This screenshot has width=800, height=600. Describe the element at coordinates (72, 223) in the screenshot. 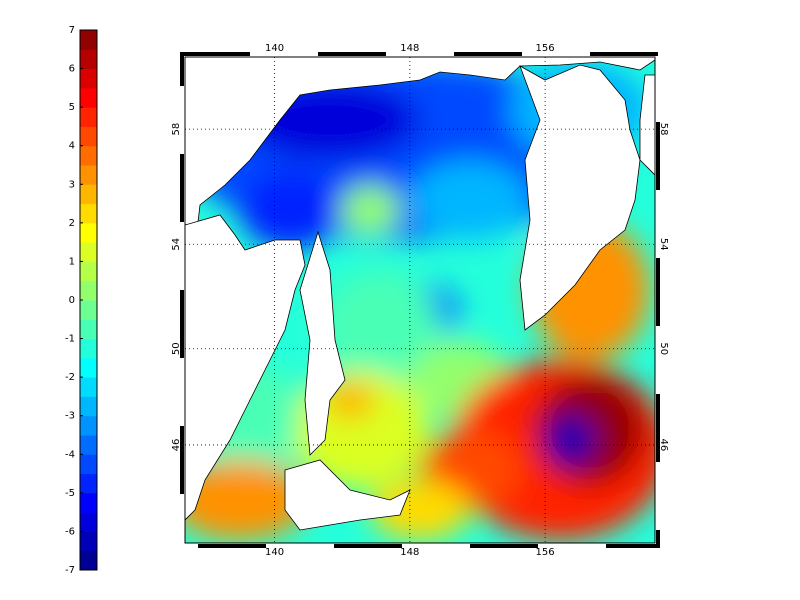

I see `colorbar-tick-label: 2` at that location.